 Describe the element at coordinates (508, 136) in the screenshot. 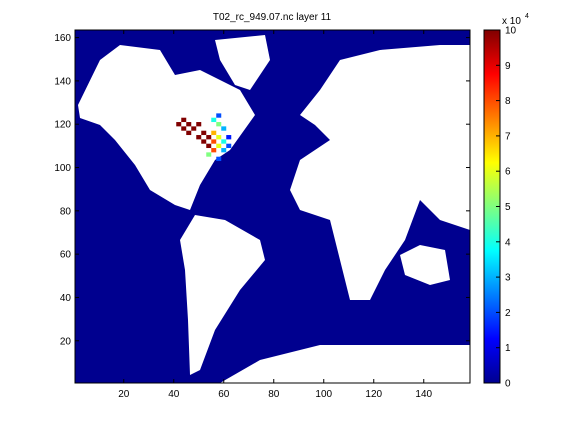

I see `colorbar-tick-label: 7` at that location.